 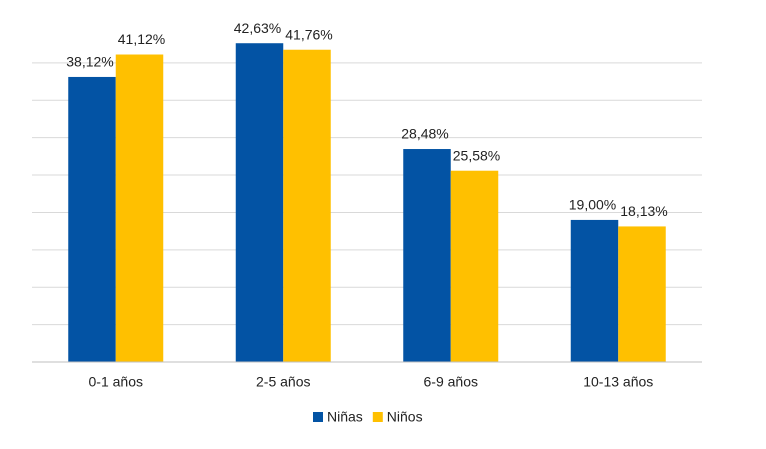 What do you see at coordinates (89, 62) in the screenshot?
I see `data-label: 38,12%` at bounding box center [89, 62].